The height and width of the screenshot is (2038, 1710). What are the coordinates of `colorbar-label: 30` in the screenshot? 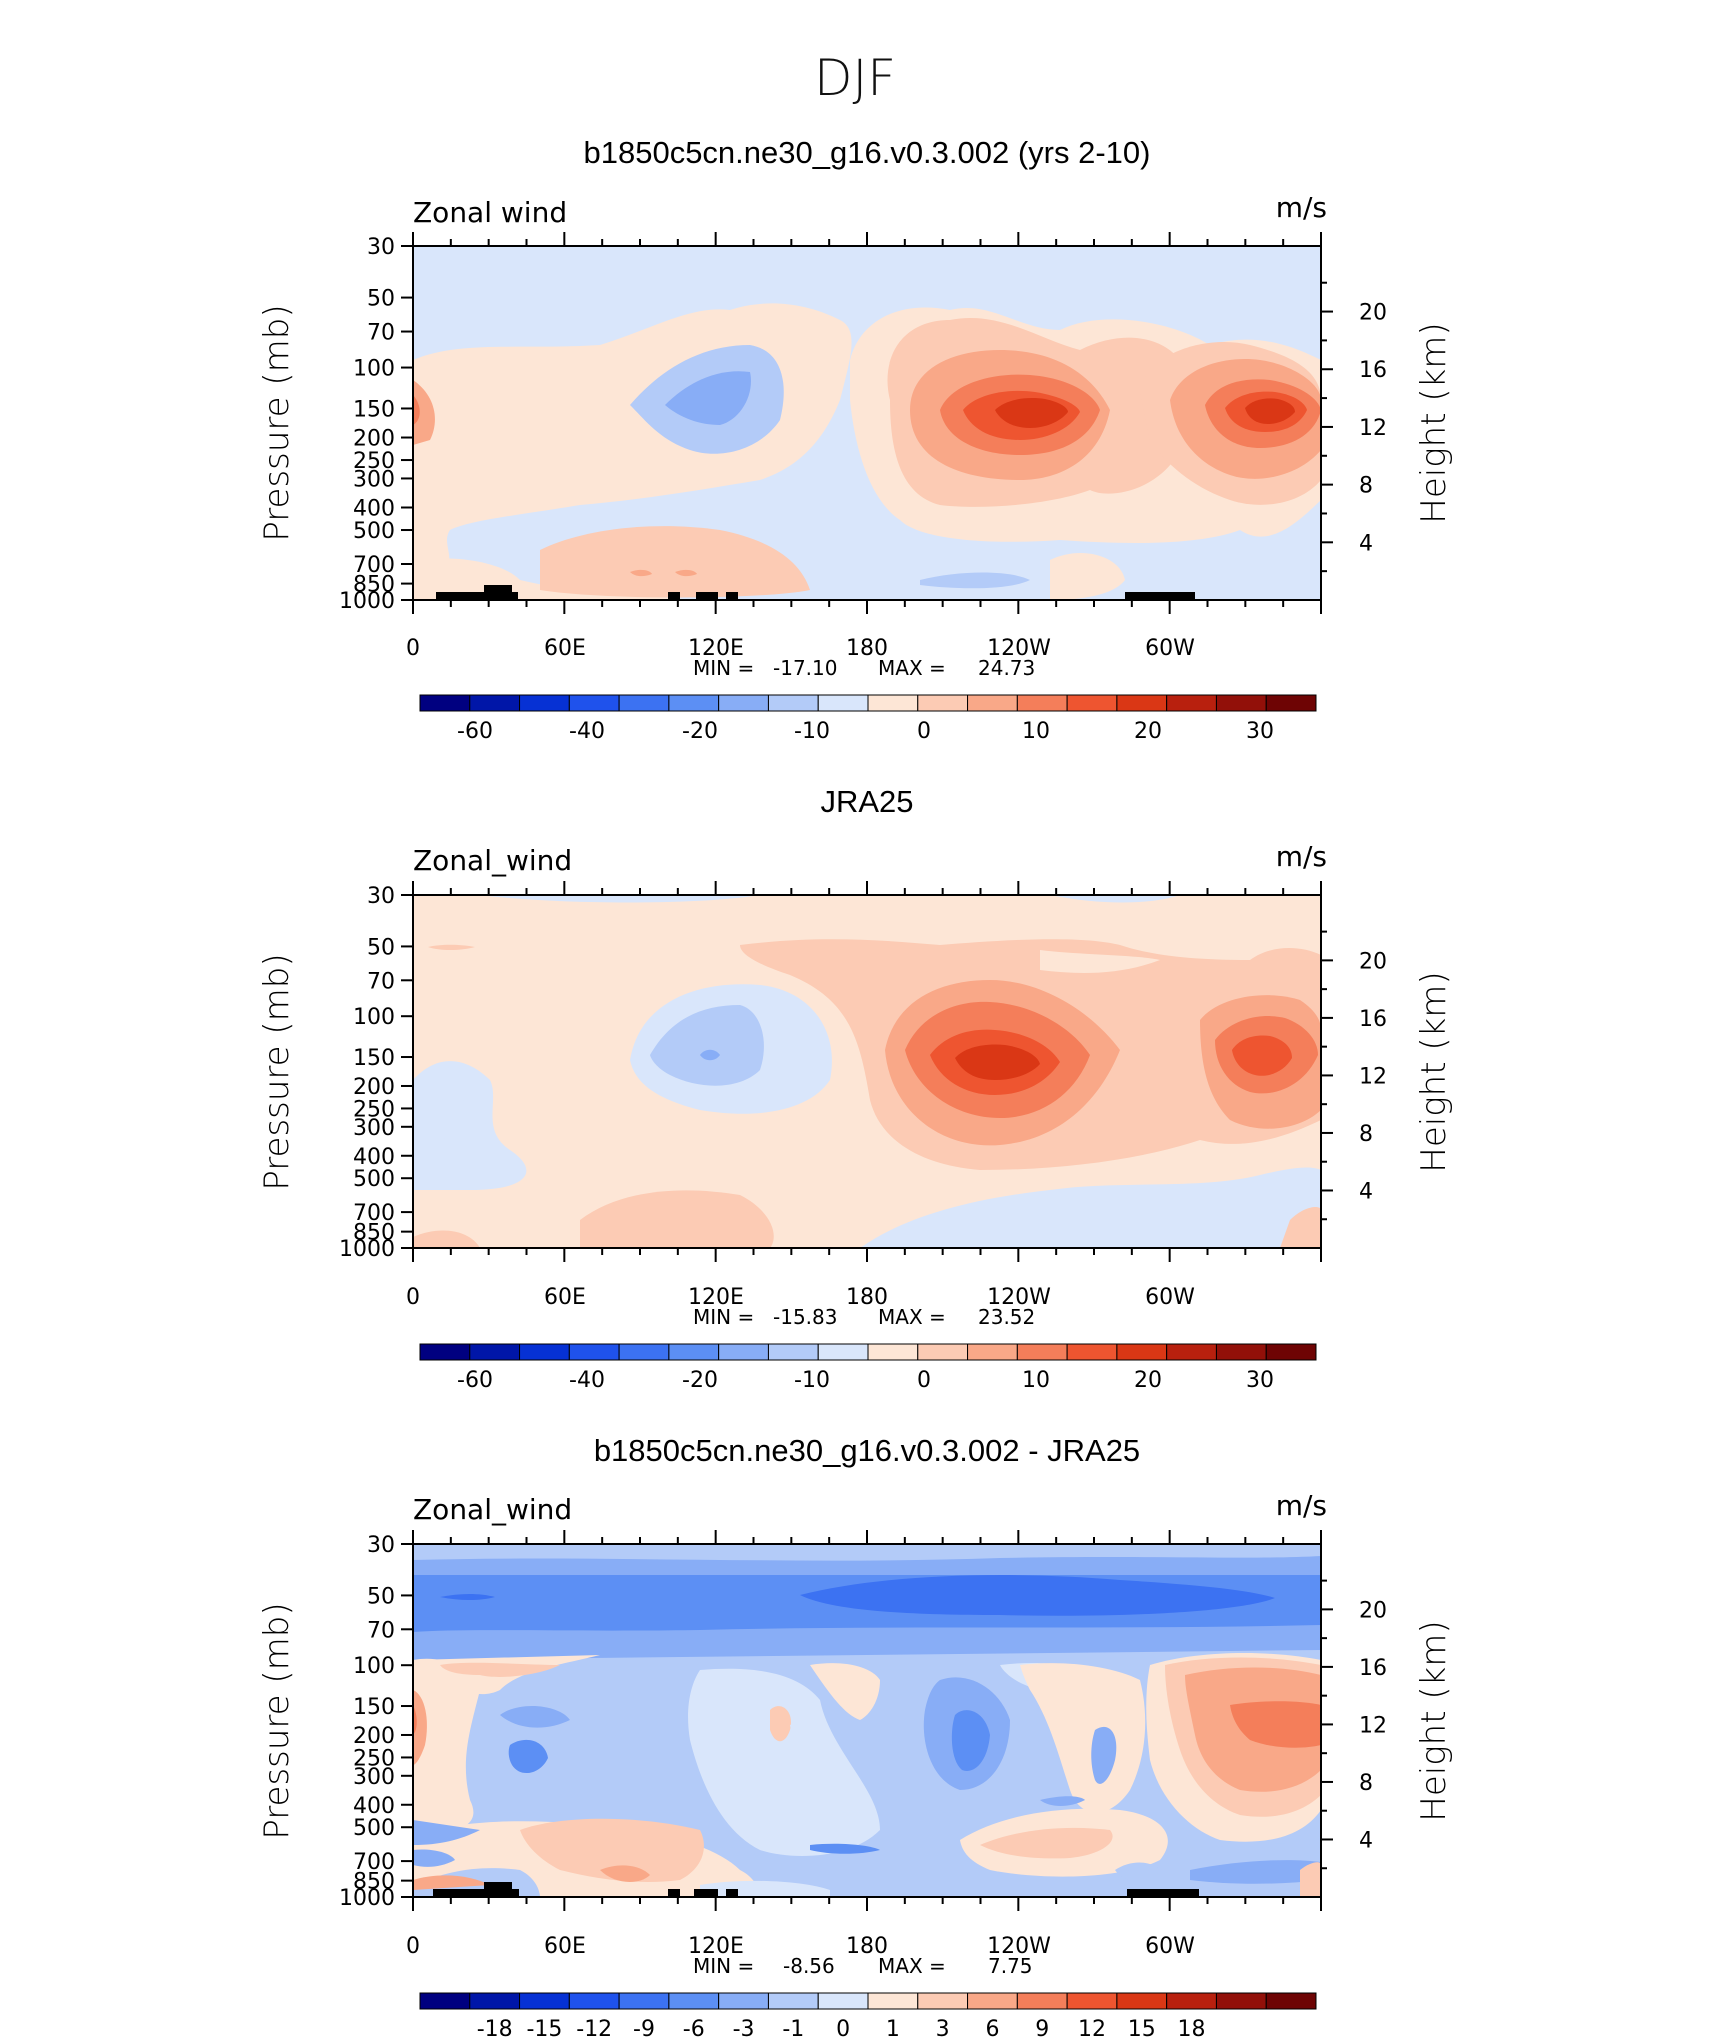 It's located at (1260, 731).